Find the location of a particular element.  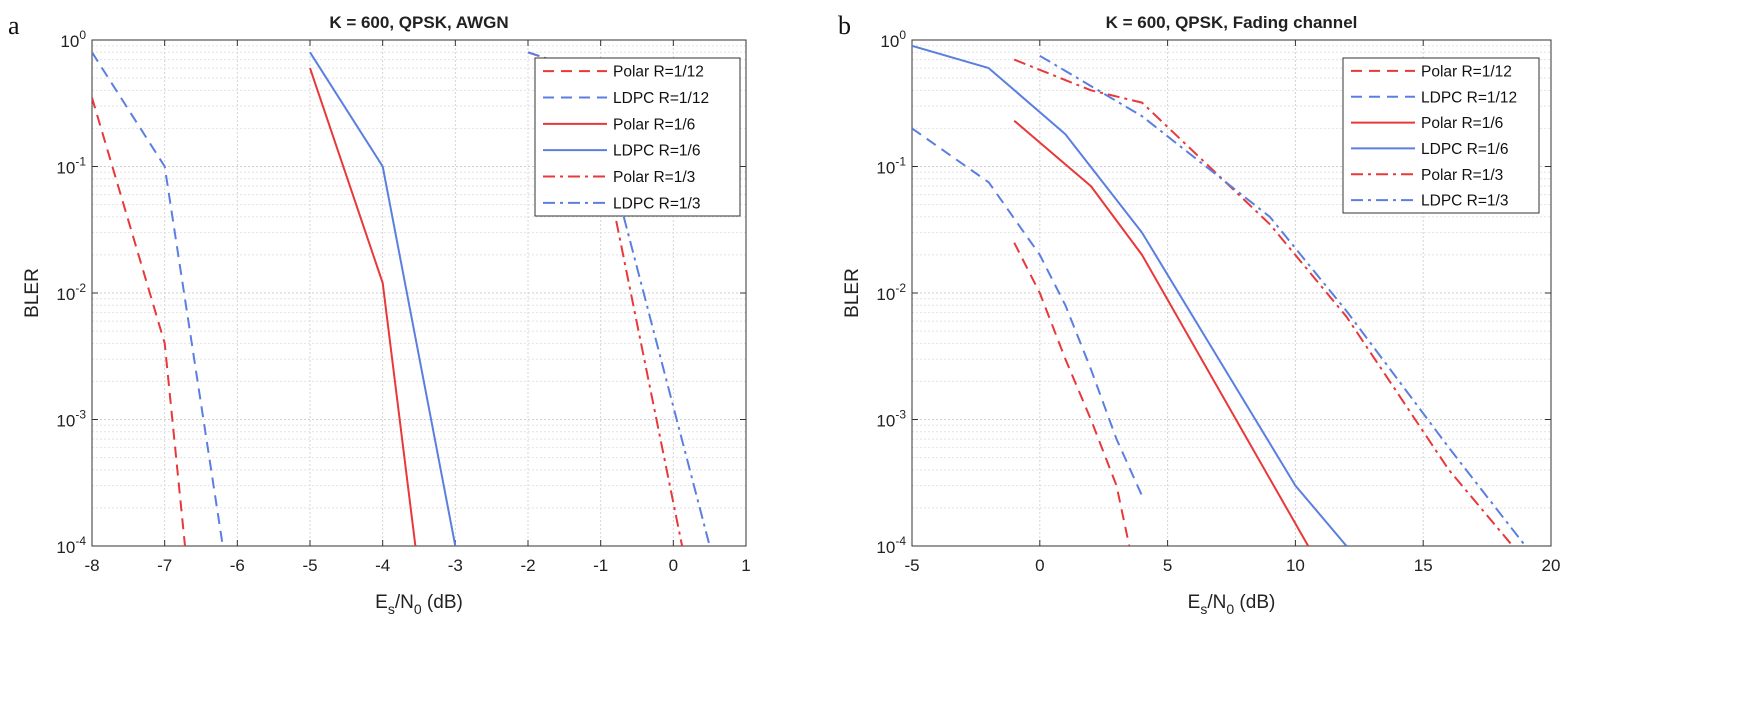

x-tick-label: -4 is located at coordinates (382, 565).